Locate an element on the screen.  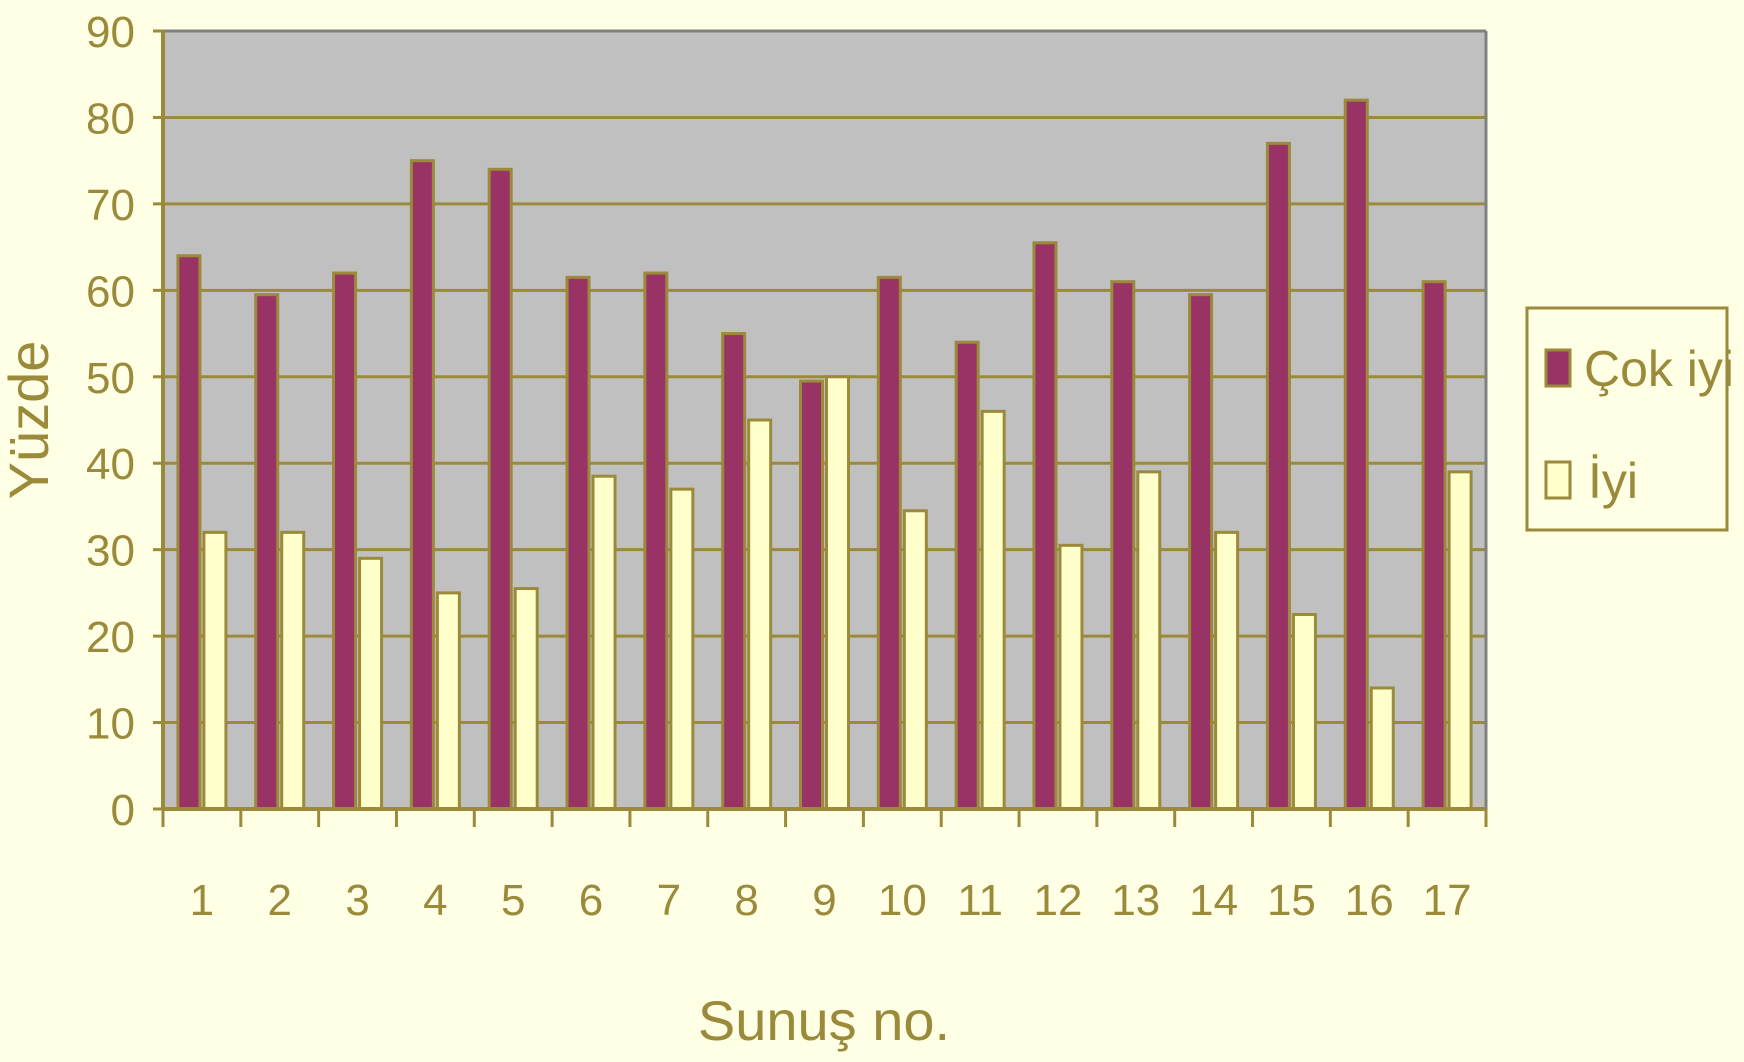
x-axis-ticks: 1 2 3 4 5 6 7 8 9 10 11 12 13 14 15 16 17 is located at coordinates (824, 867).